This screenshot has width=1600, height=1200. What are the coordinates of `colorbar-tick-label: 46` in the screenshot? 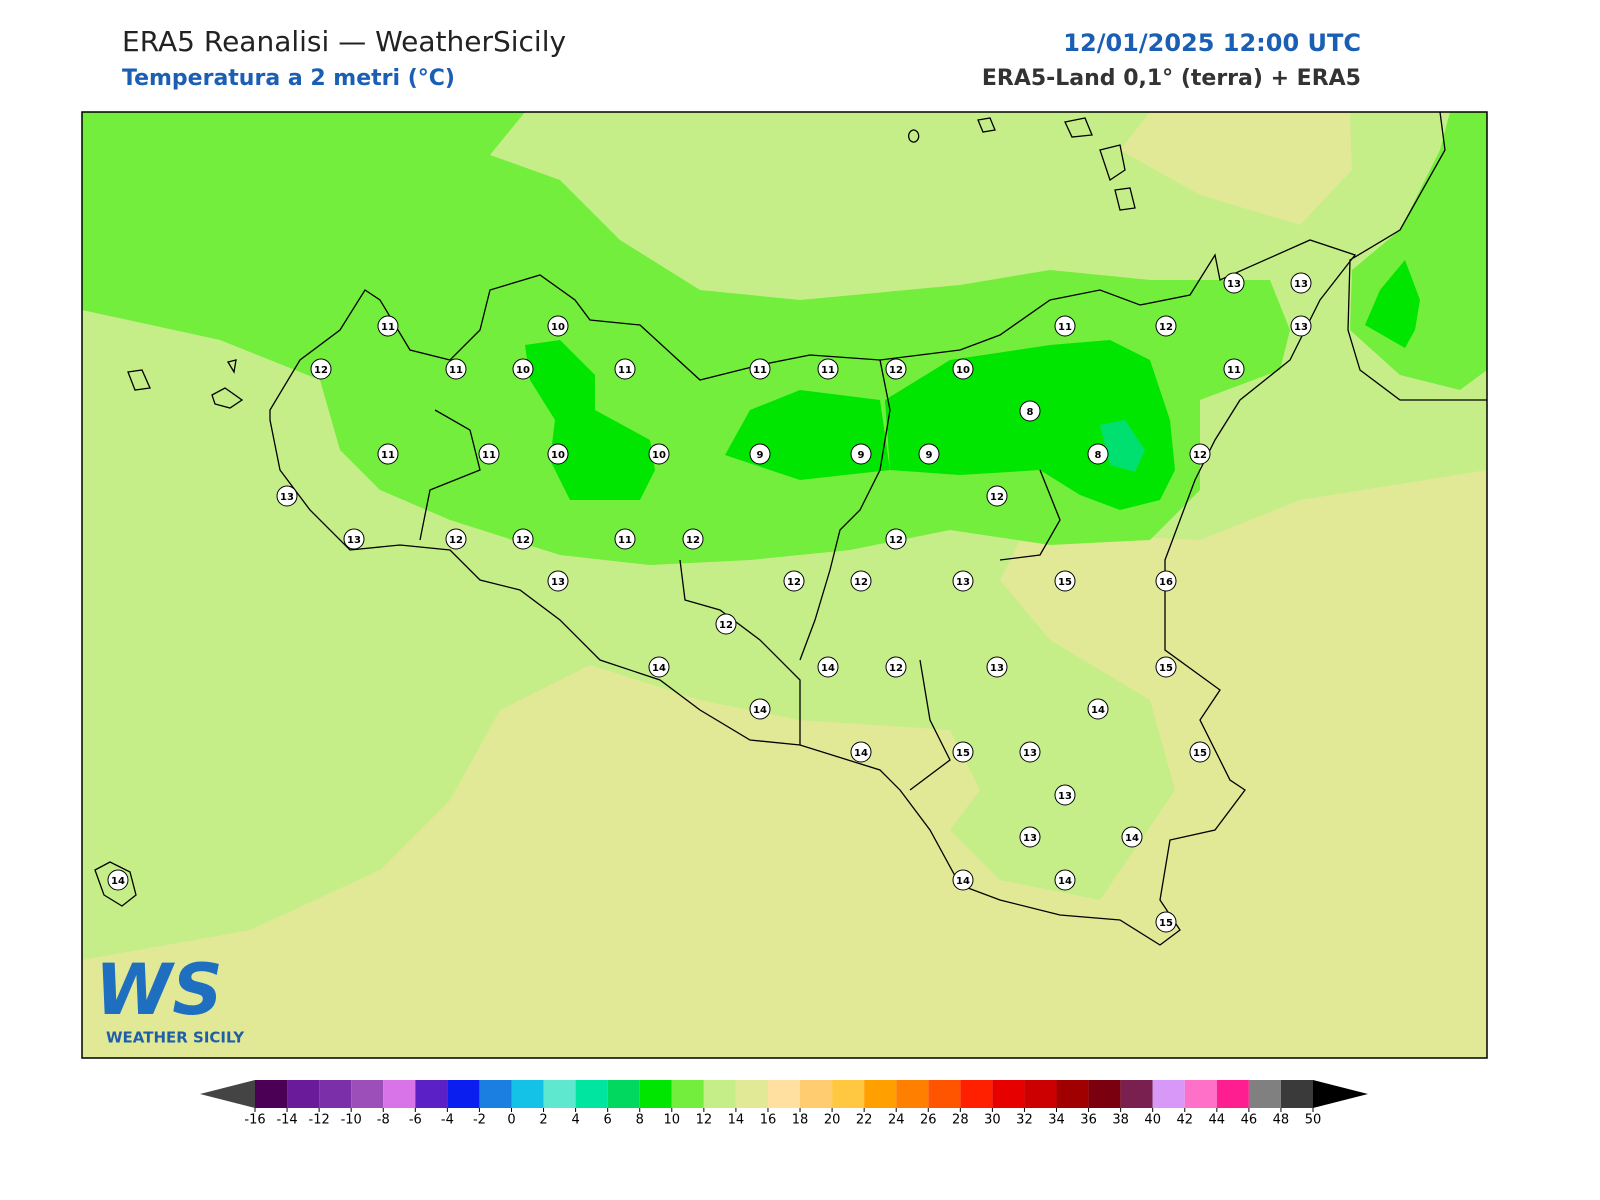 It's located at (1249, 1120).